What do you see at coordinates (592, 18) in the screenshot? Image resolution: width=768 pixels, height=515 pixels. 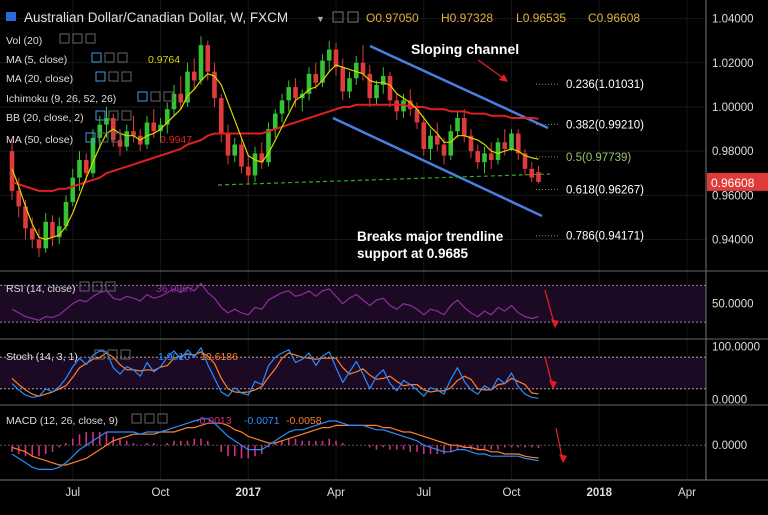 I see `close-label: C` at bounding box center [592, 18].